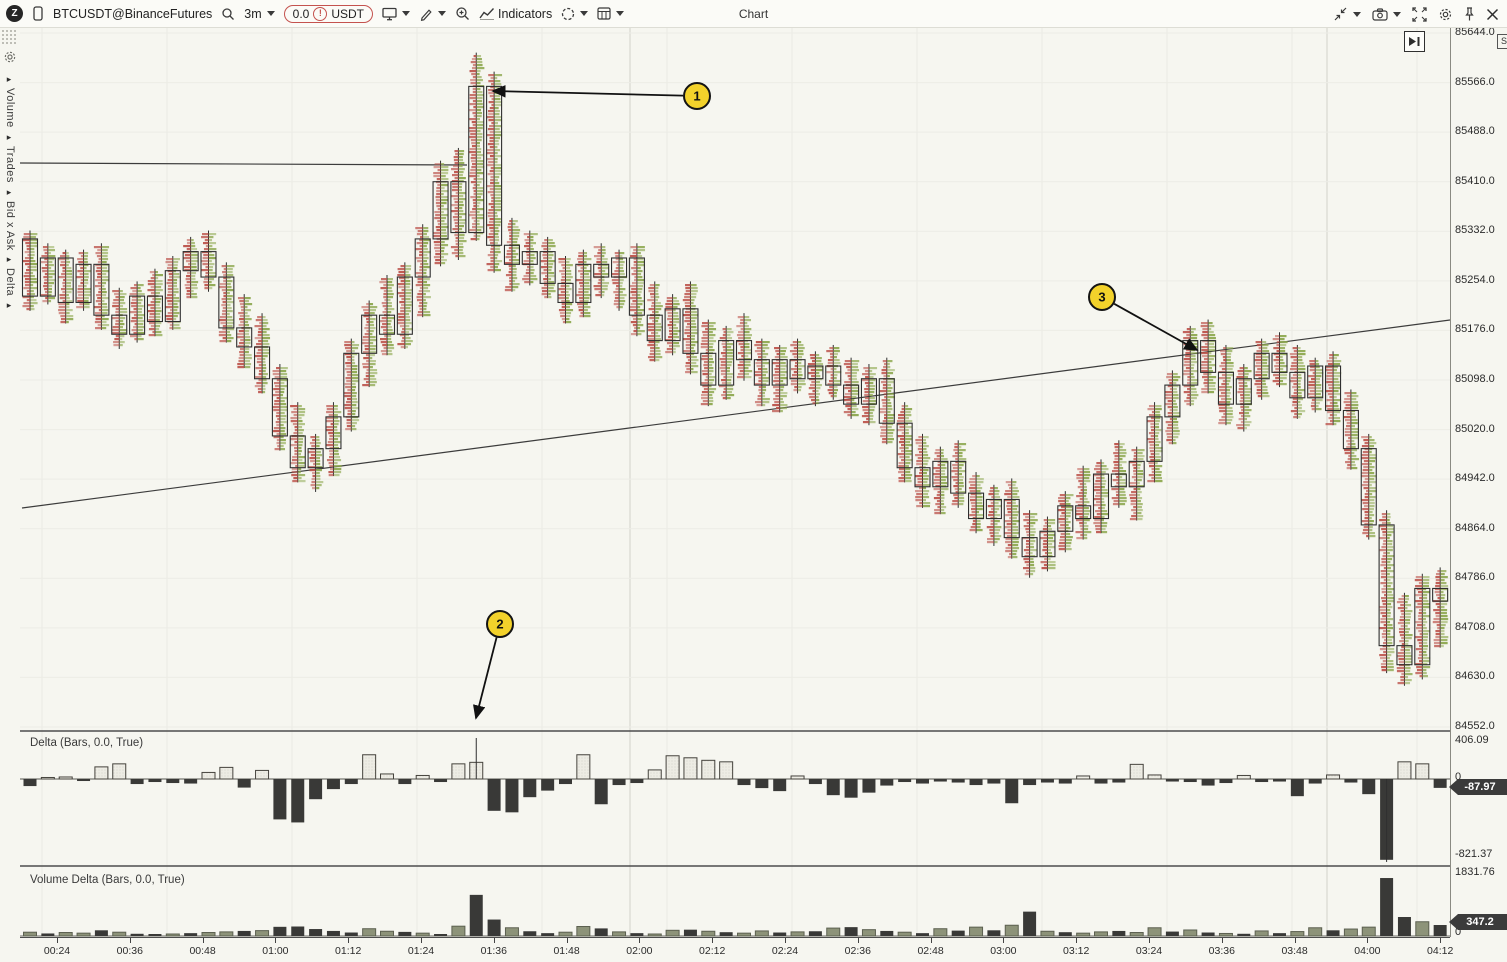  Describe the element at coordinates (1003, 951) in the screenshot. I see `time-axis-label: 03:00` at that location.